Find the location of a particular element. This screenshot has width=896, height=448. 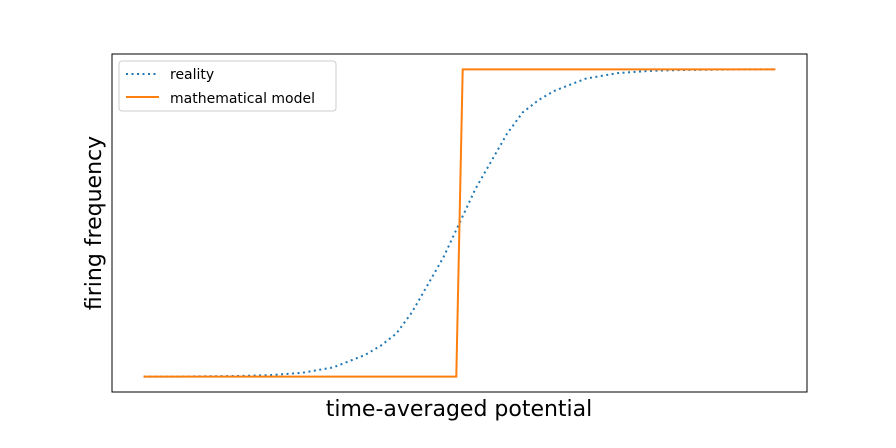

legend-label-reality: reality is located at coordinates (192, 75).